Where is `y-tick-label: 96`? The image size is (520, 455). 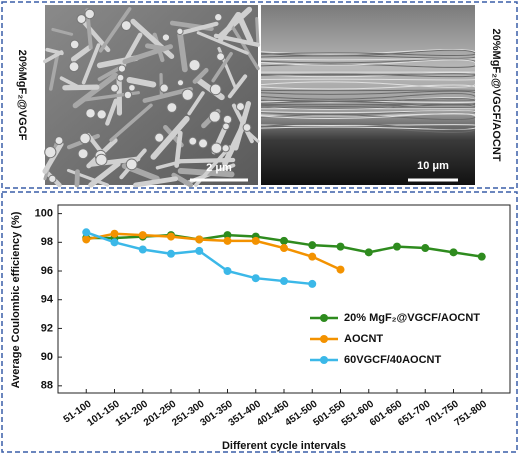 y-tick-label: 96 is located at coordinates (47, 271).